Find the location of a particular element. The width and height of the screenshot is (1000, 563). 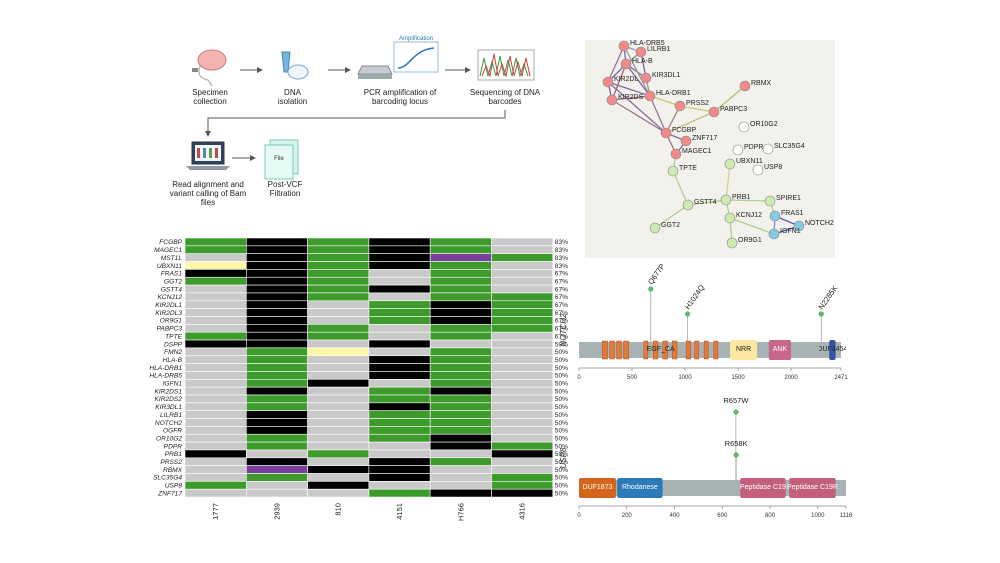

sample-label: 1777 is located at coordinates (215, 511).